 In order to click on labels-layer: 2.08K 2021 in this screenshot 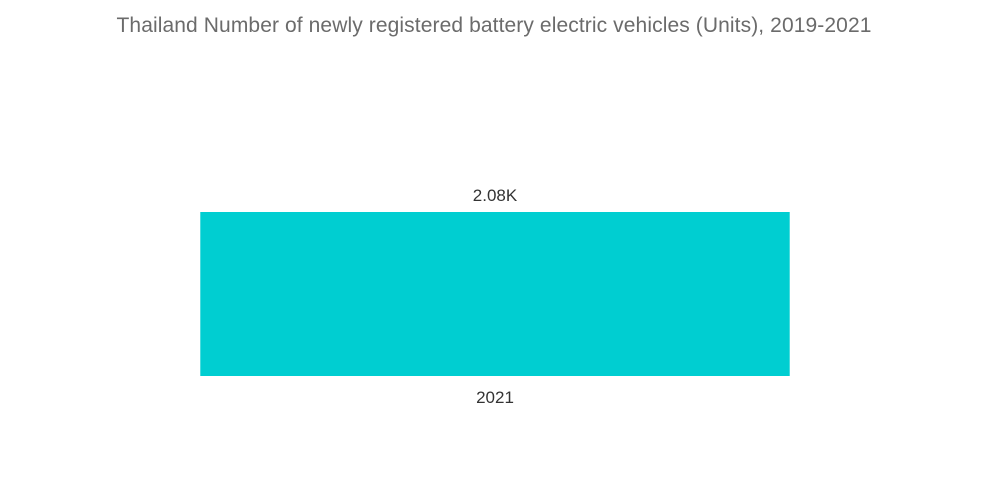, I will do `click(495, 296)`.